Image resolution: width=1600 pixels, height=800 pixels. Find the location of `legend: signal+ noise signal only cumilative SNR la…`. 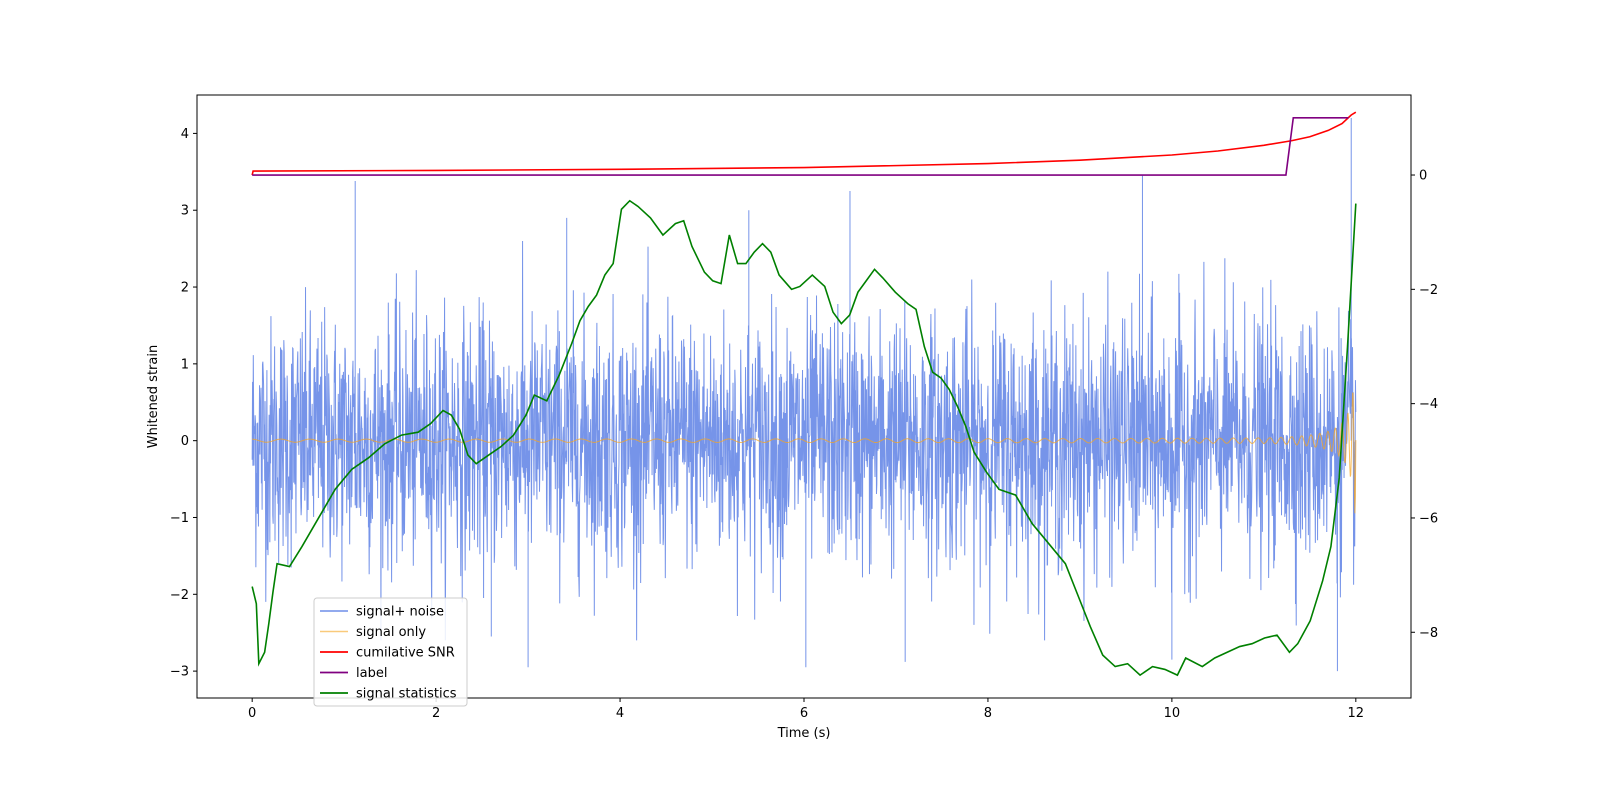

legend: signal+ noise signal only cumilative SNR la… is located at coordinates (390, 652).